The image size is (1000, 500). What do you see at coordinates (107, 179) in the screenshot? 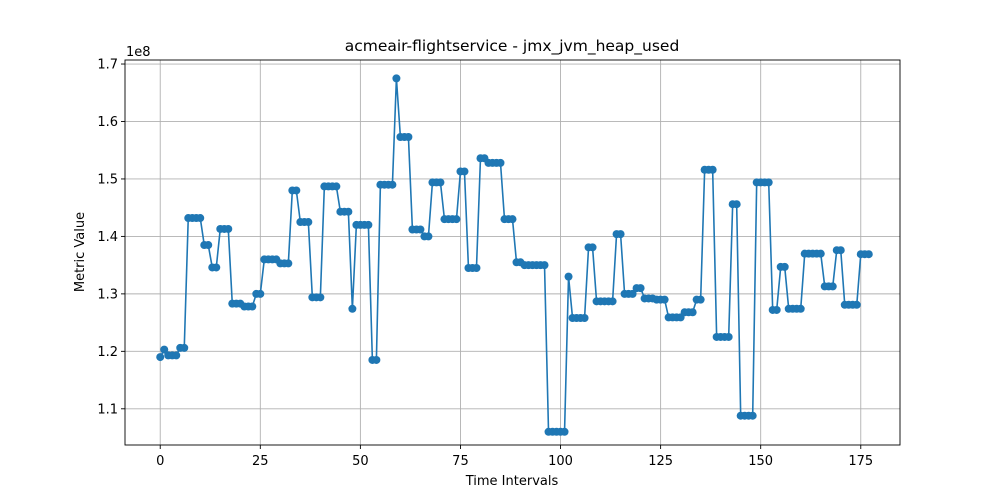
I see `y-tick-label: 1.5` at bounding box center [107, 179].